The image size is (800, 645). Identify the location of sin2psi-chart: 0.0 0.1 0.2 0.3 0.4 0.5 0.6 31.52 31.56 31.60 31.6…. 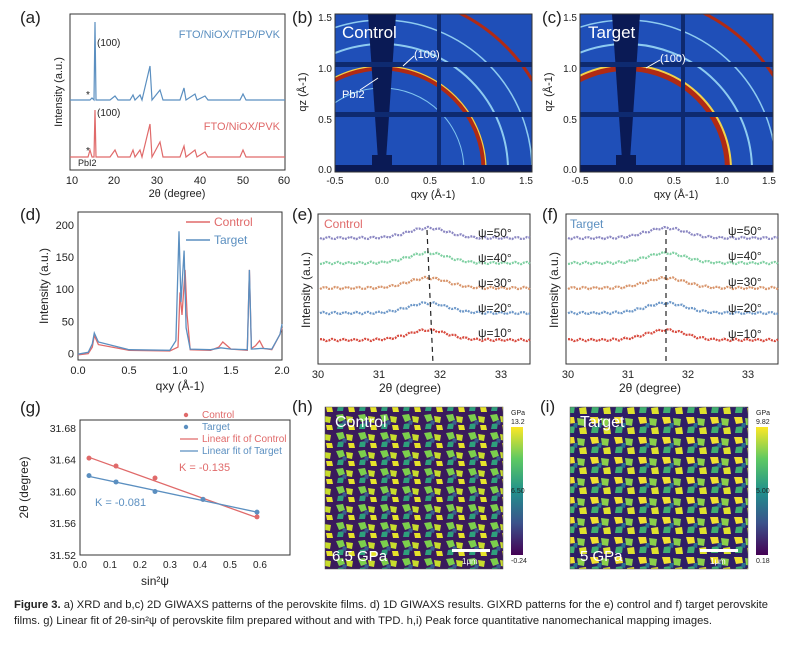
(154, 499).